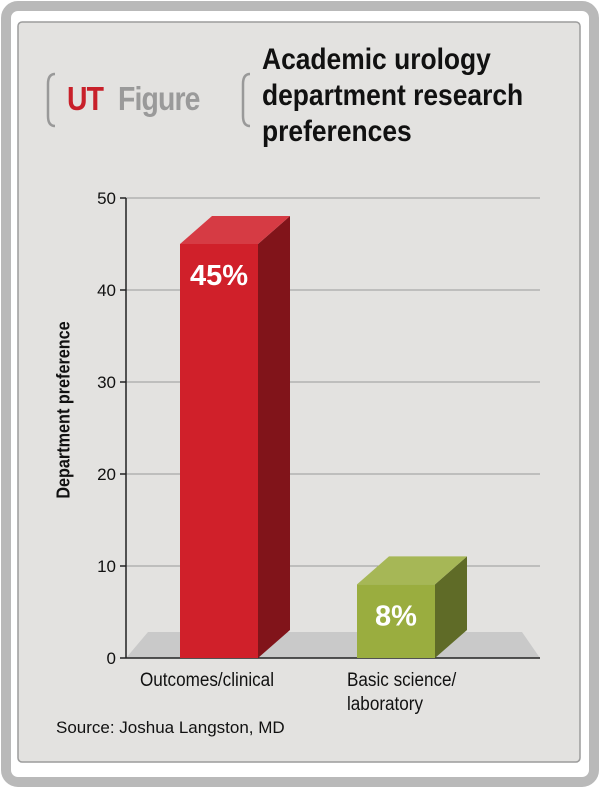 Image resolution: width=600 pixels, height=788 pixels. What do you see at coordinates (111, 658) in the screenshot?
I see `y-tick-label: 0` at bounding box center [111, 658].